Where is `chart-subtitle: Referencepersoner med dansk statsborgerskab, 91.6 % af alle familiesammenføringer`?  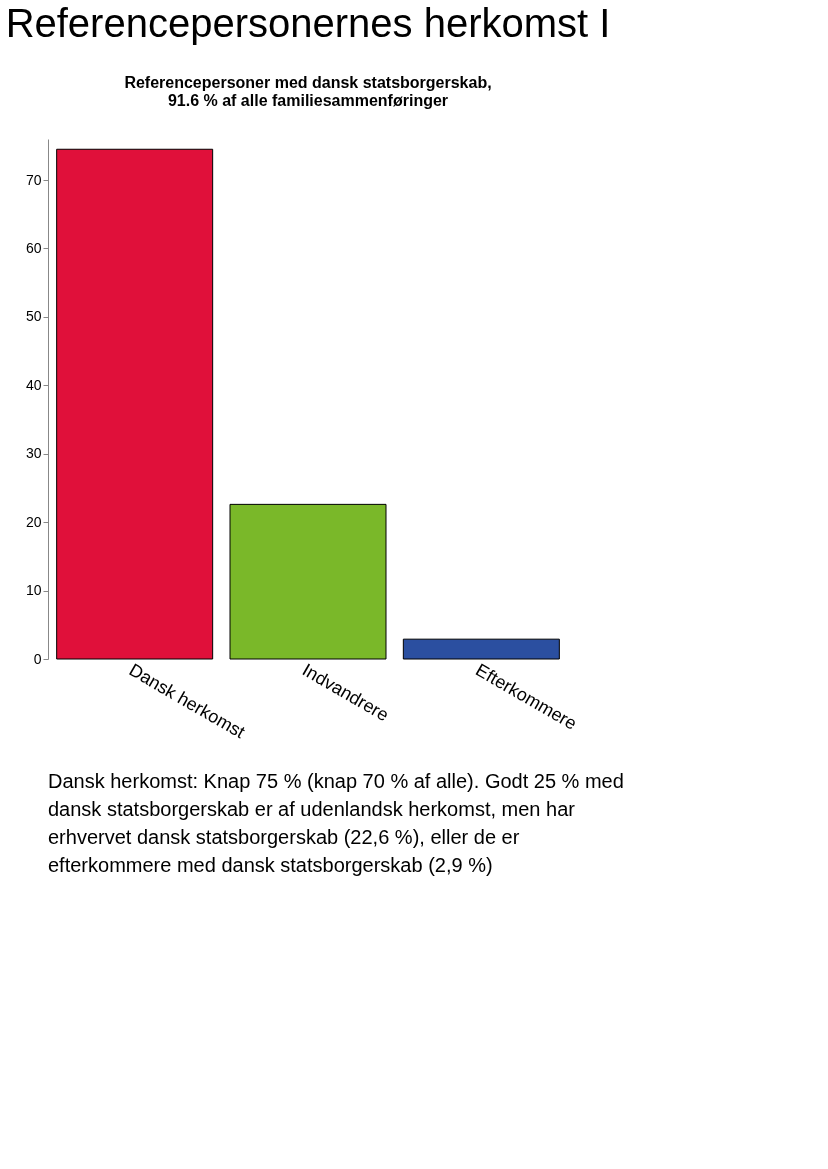
chart-subtitle: Referencepersoner med dansk statsborgerskab, 91.6 % af alle familiesammenføringer is located at coordinates (308, 91).